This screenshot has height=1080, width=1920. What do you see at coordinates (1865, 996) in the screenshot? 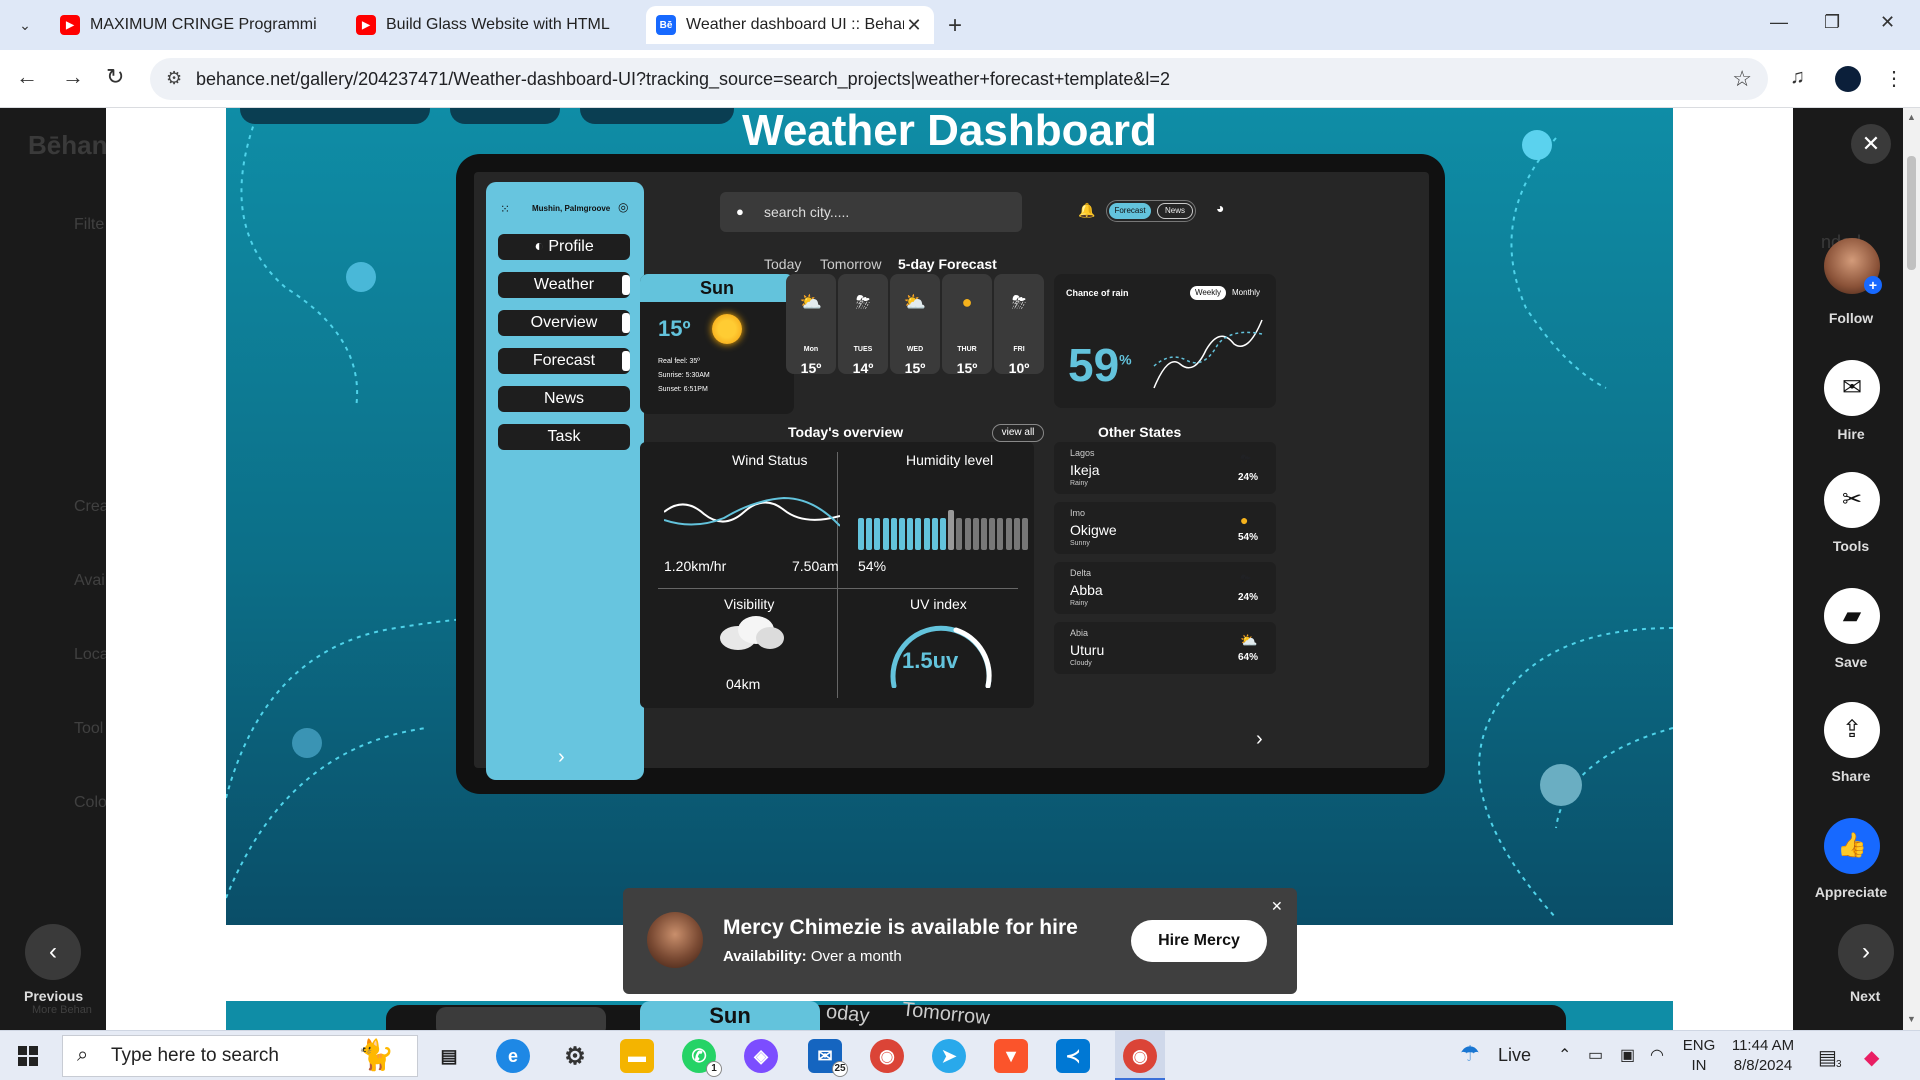
I see `next-label: Next` at bounding box center [1865, 996].